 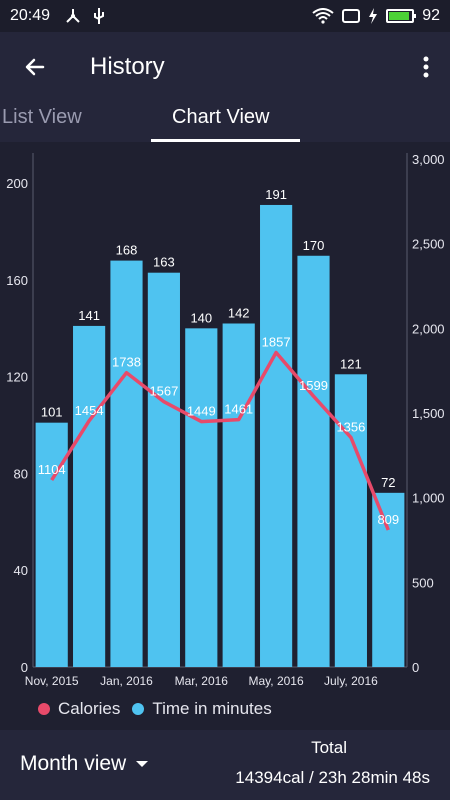 I want to click on more-vertical-icon, so click(x=426, y=67).